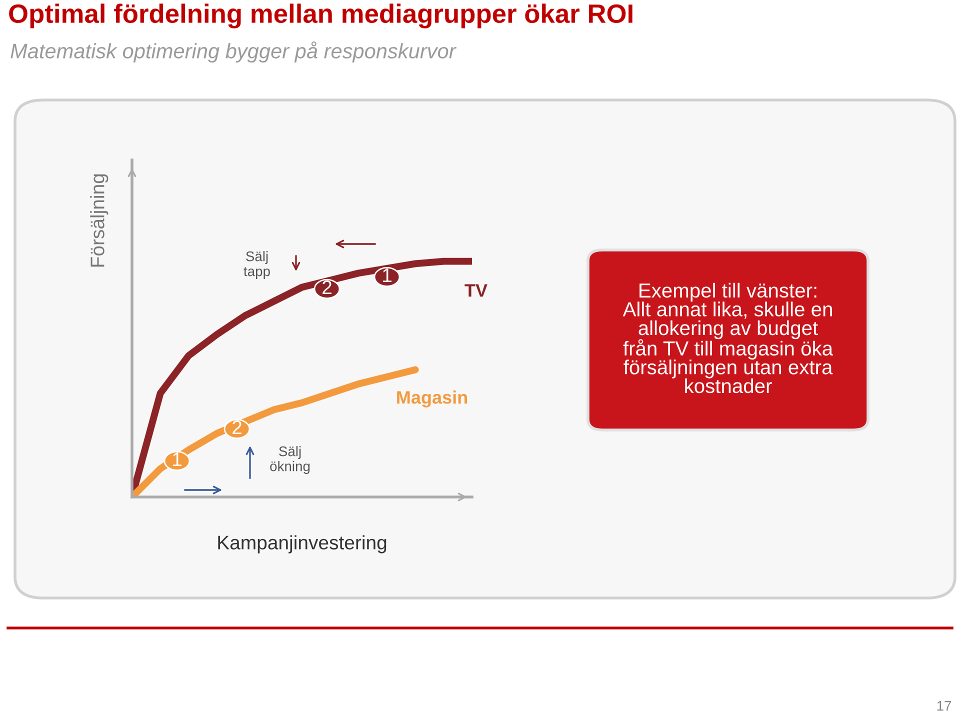 This screenshot has height=714, width=960. What do you see at coordinates (432, 399) in the screenshot?
I see `series-label: Magasin` at bounding box center [432, 399].